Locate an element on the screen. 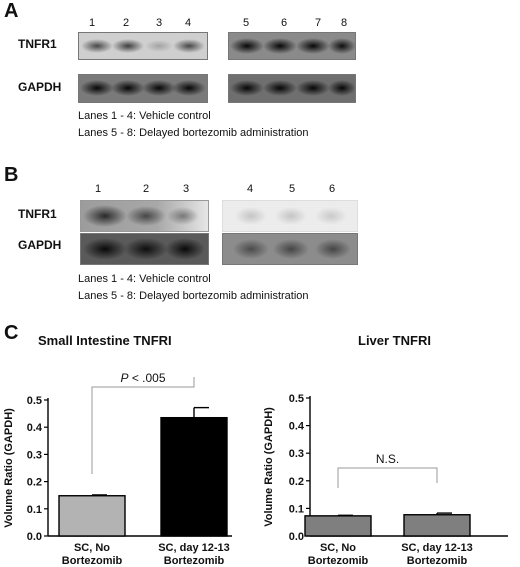 The width and height of the screenshot is (520, 567). panel-b-letter: B is located at coordinates (11, 175).